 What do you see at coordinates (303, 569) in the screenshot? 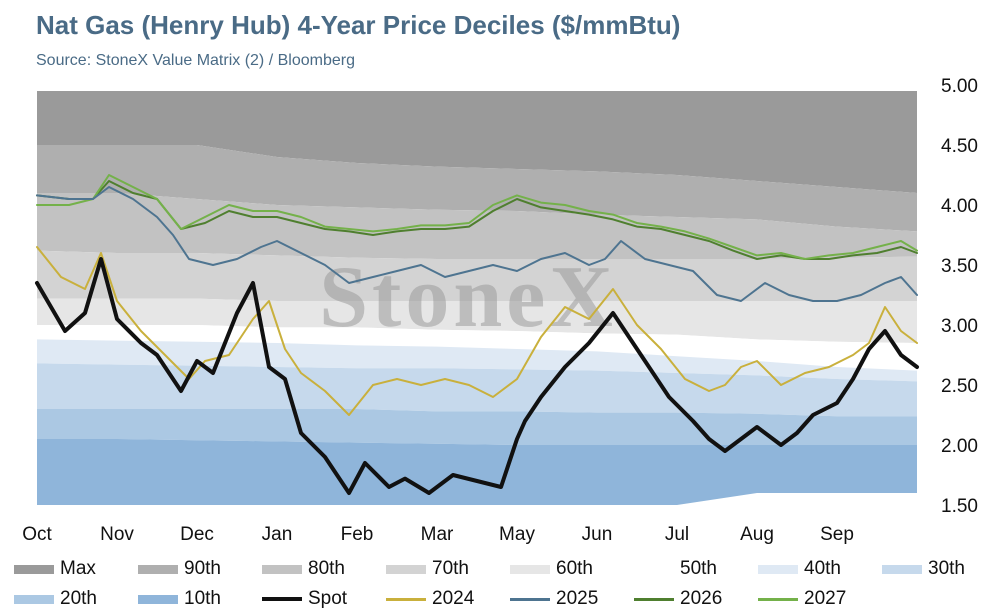
I see `legend-item-80th: 80th` at bounding box center [303, 569].